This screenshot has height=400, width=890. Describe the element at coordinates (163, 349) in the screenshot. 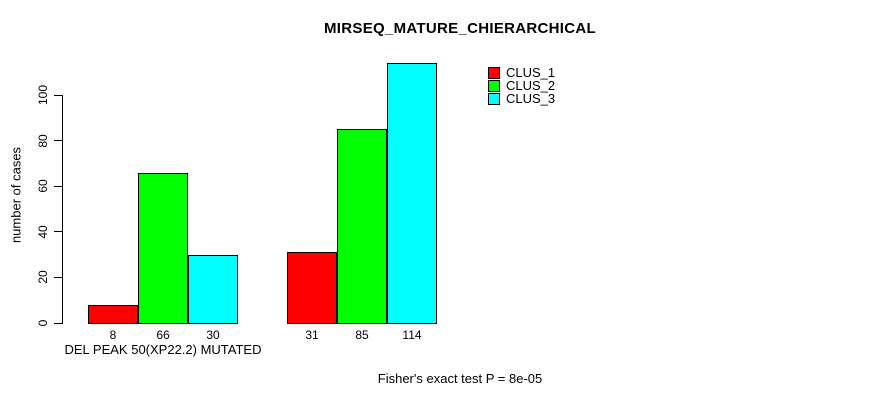

I see `x-axis-group-label: DEL PEAK 50(XP22.2) MUTATED` at that location.